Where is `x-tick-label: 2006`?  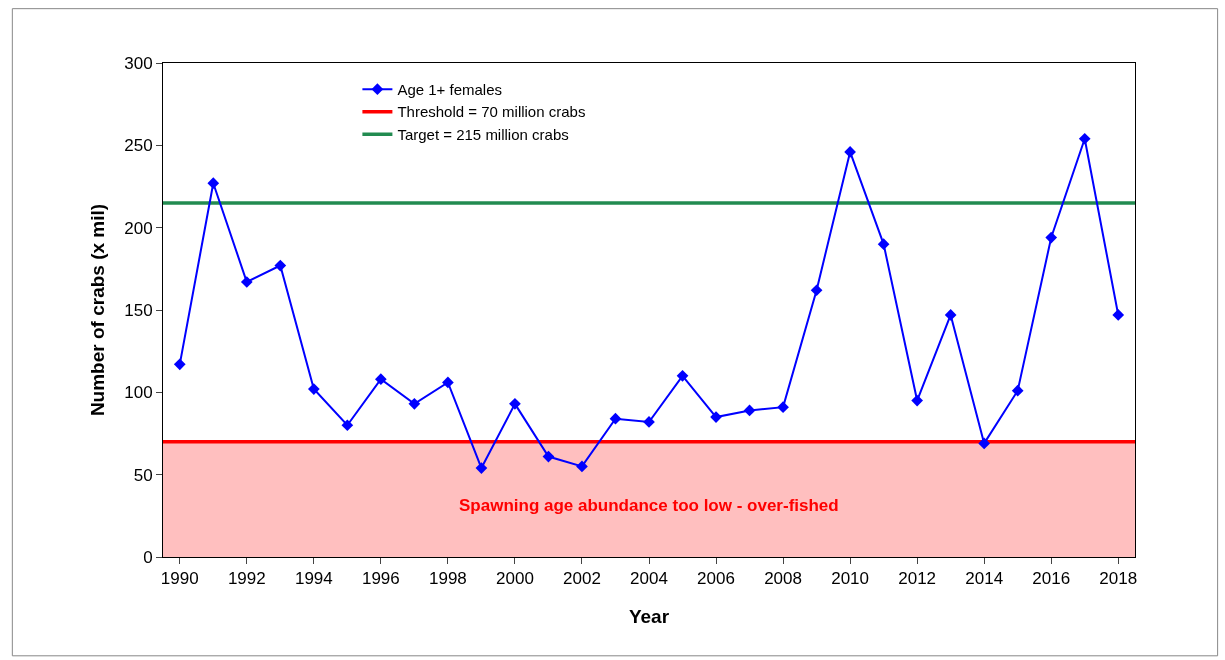 x-tick-label: 2006 is located at coordinates (716, 579).